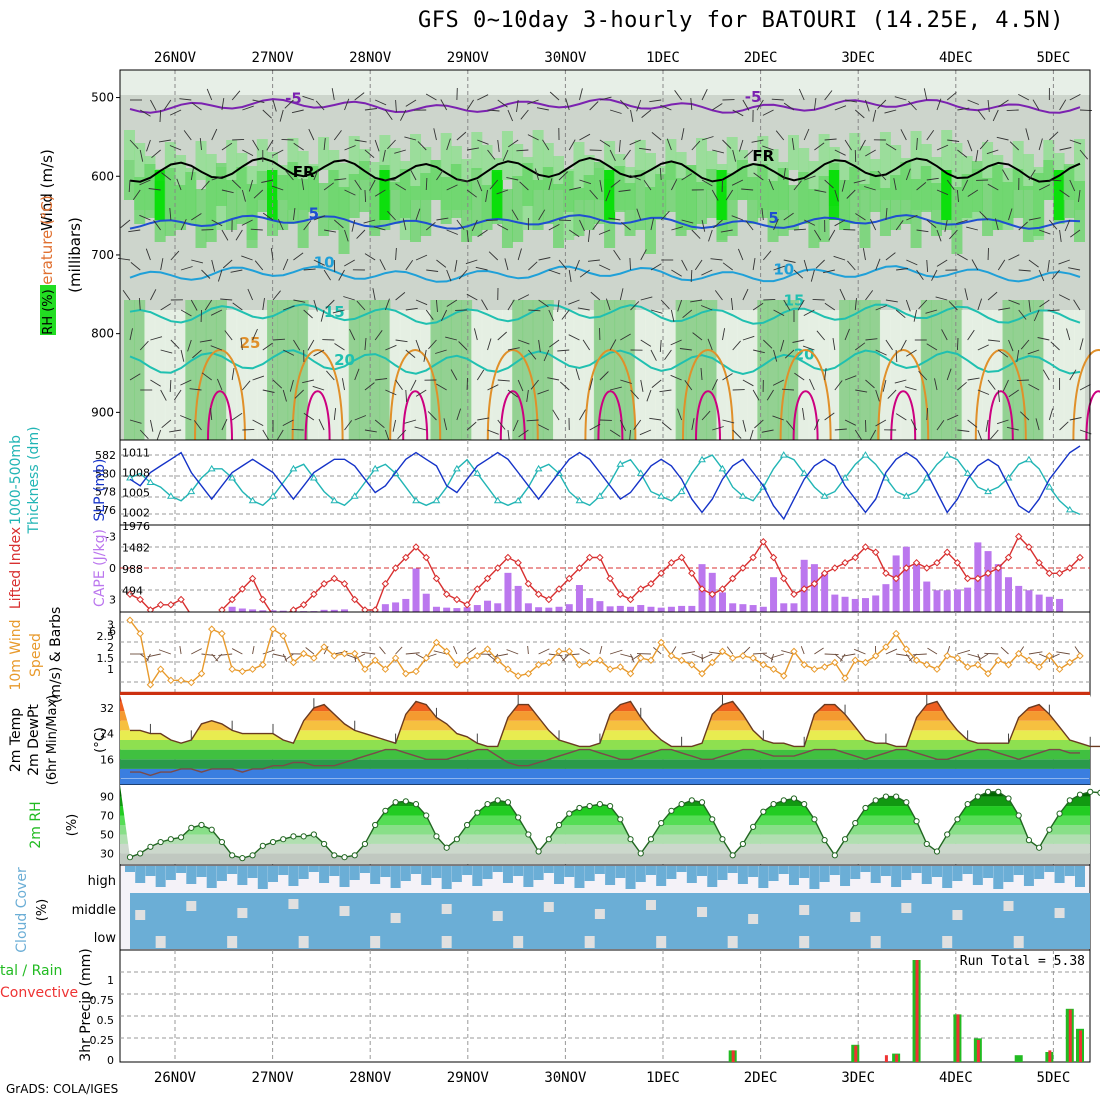 This screenshot has height=1100, width=1100. What do you see at coordinates (1054, 1078) in the screenshot?
I see `date-label-bottom: 5DEC` at bounding box center [1054, 1078].